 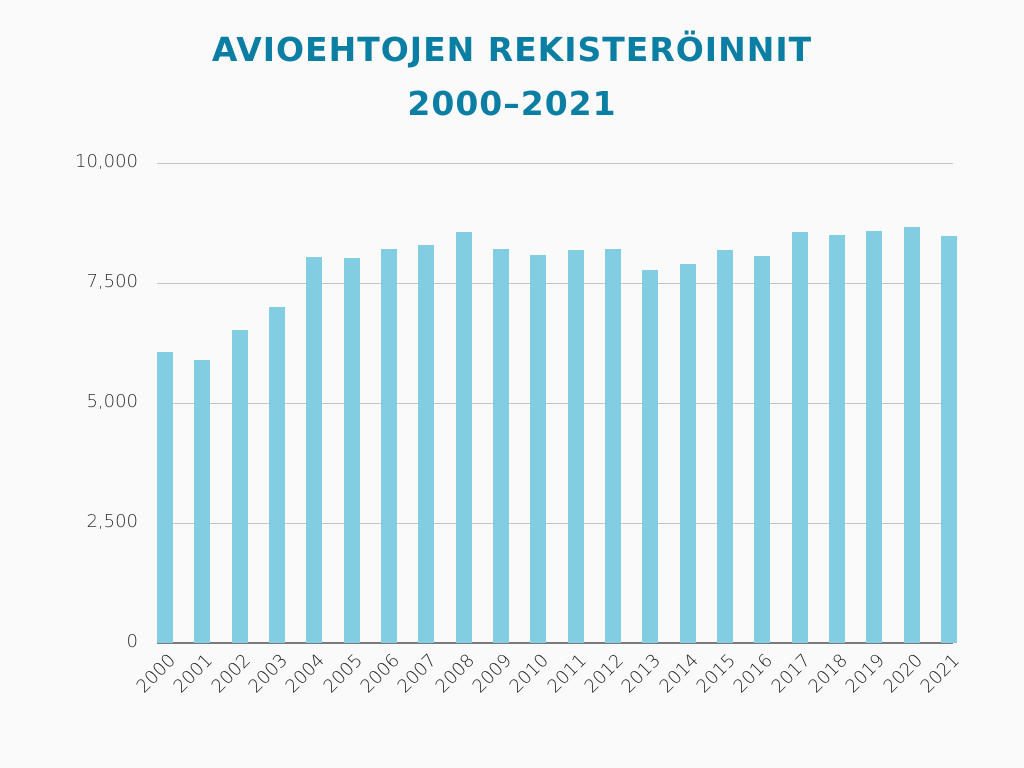 I want to click on bar-2012, so click(x=613, y=446).